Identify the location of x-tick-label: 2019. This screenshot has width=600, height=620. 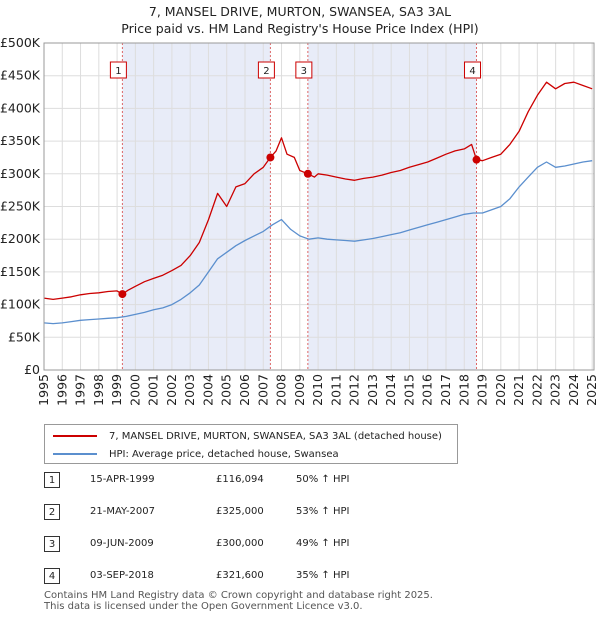
(482, 390).